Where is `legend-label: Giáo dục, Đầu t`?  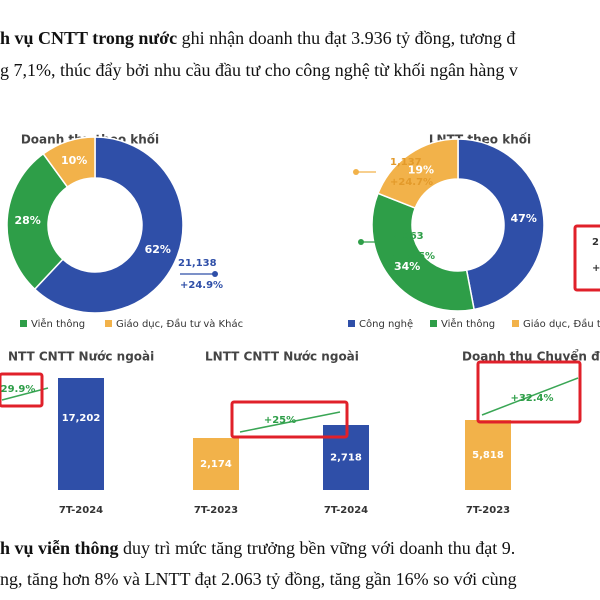
legend-label: Giáo dục, Đầu t is located at coordinates (561, 324).